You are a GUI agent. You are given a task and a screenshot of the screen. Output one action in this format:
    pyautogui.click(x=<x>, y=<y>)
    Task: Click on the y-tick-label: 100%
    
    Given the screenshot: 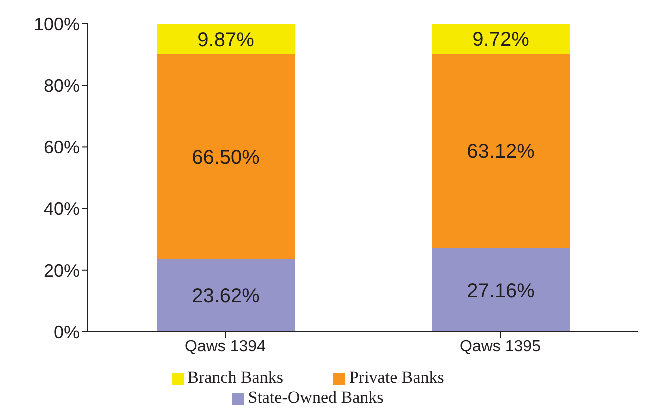 What is the action you would take?
    pyautogui.click(x=57, y=24)
    